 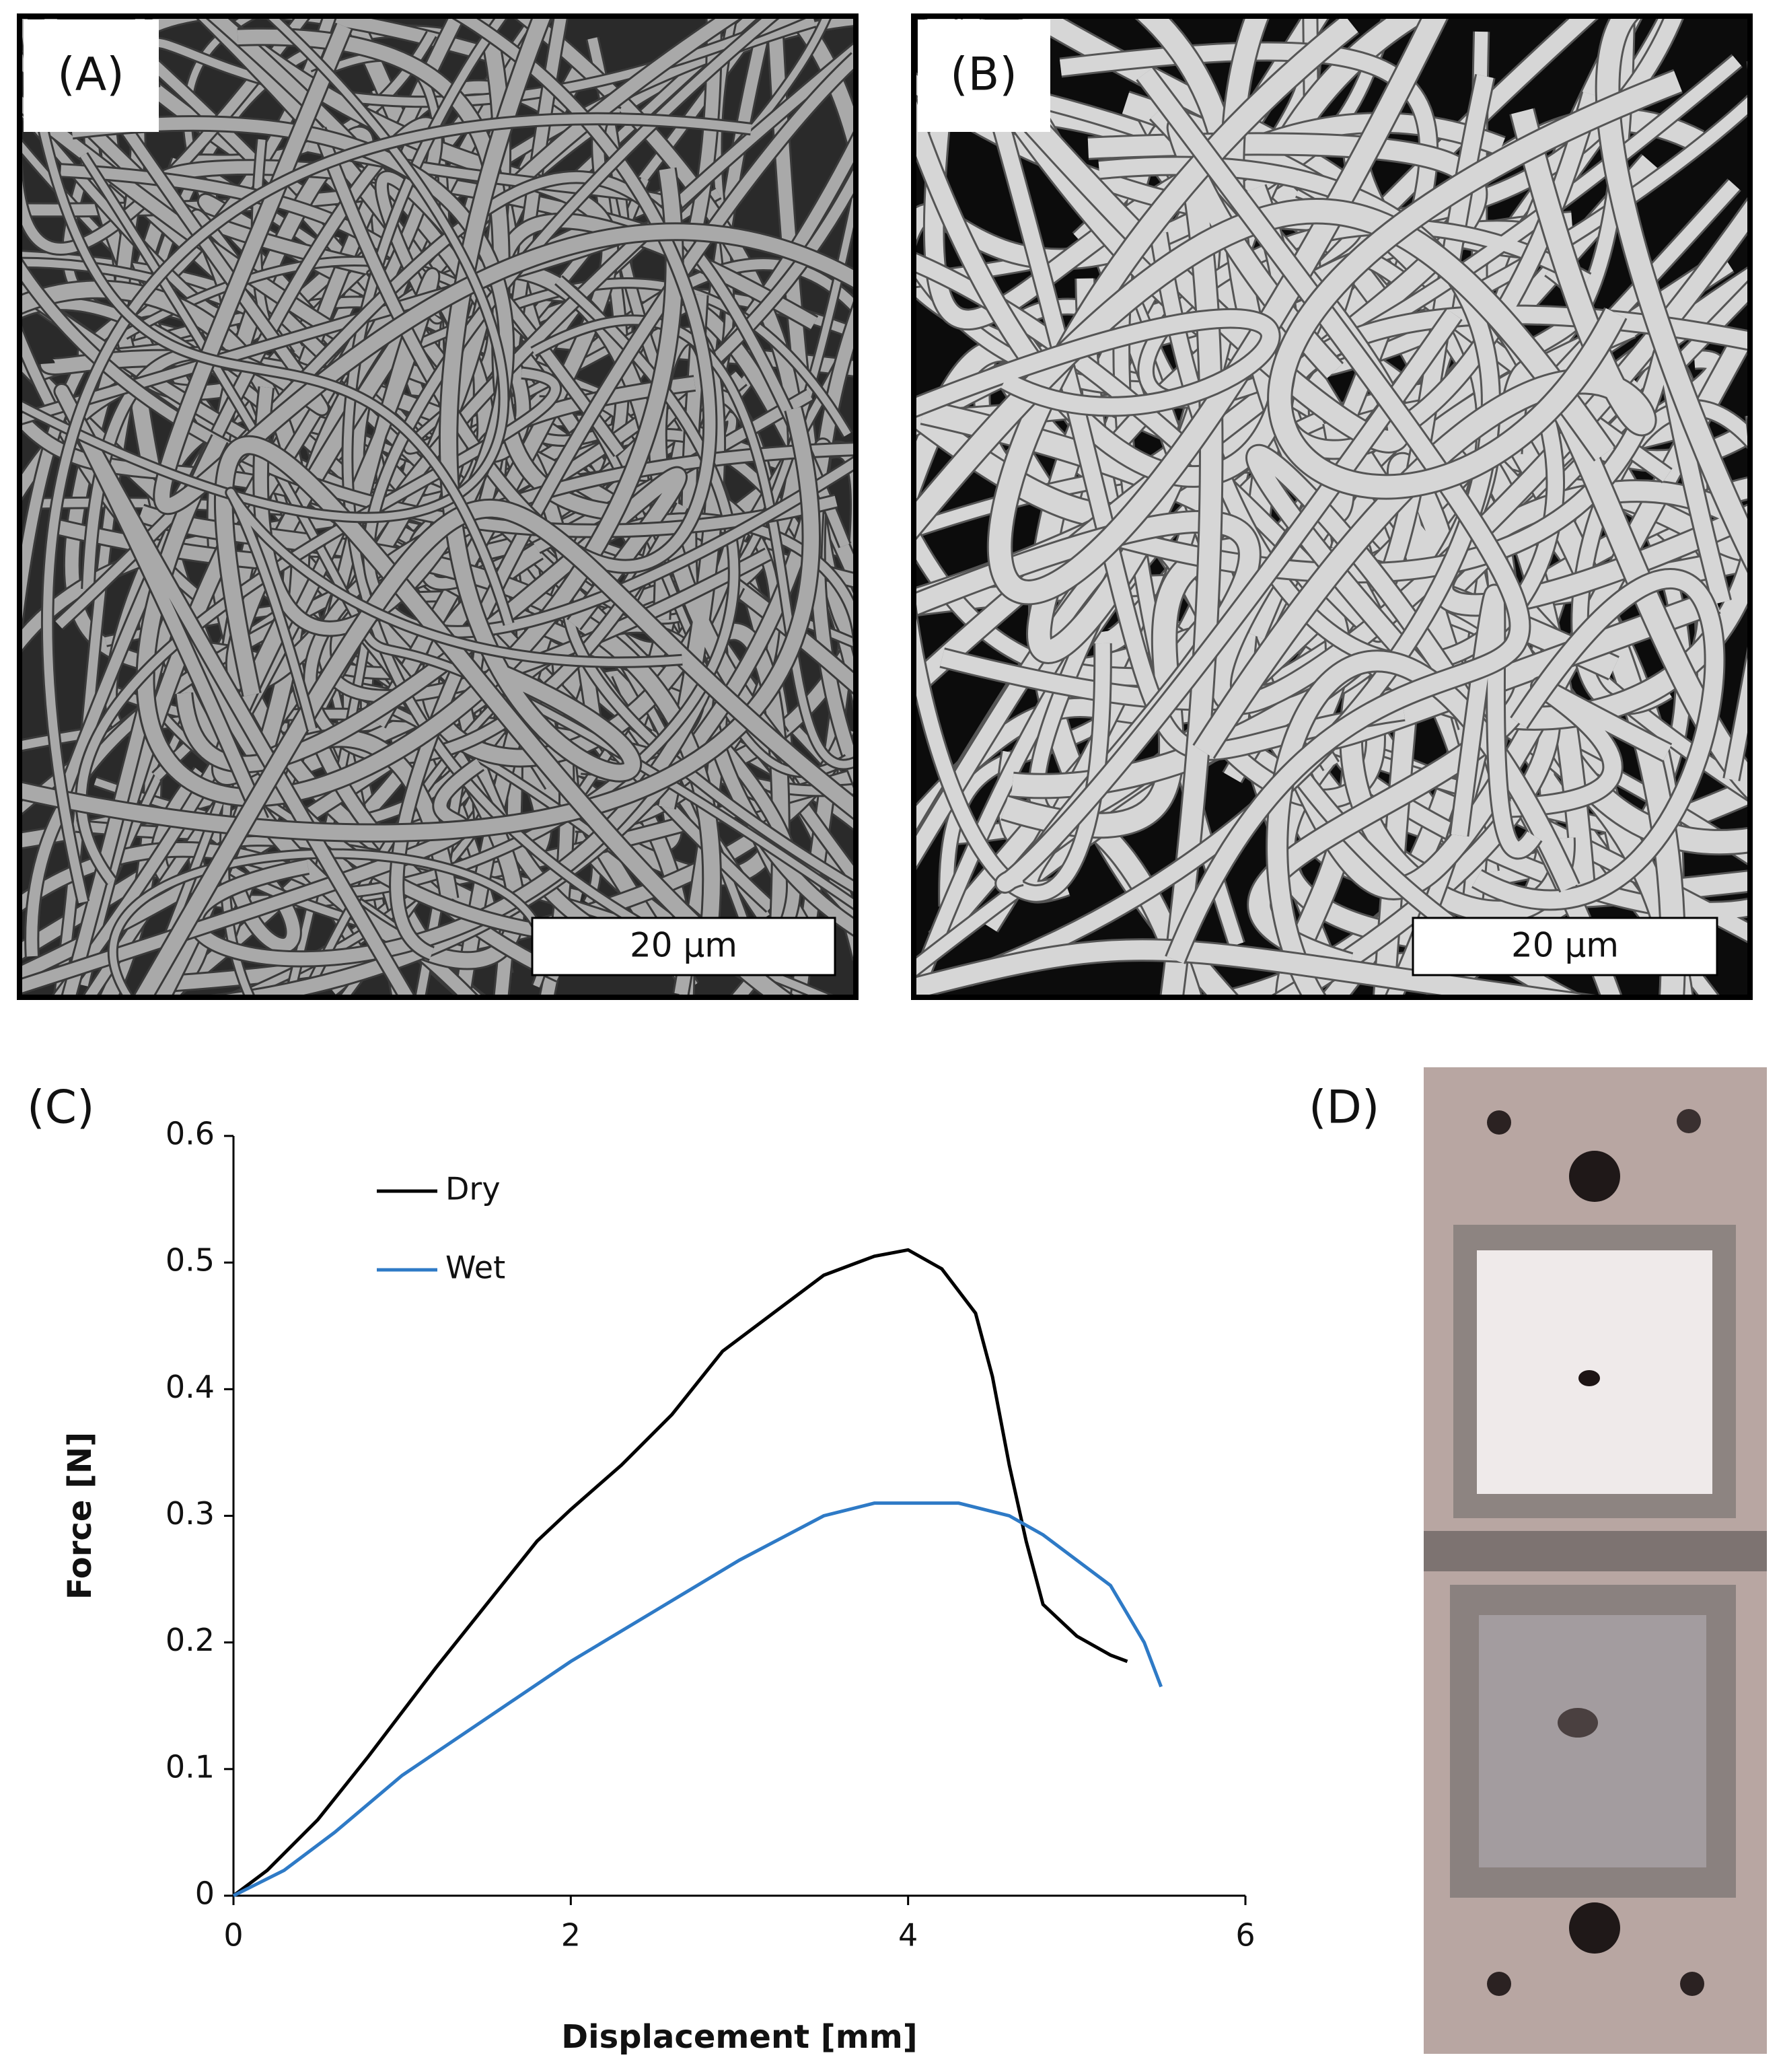 I want to click on x-tick-label: 6, so click(x=1245, y=1935).